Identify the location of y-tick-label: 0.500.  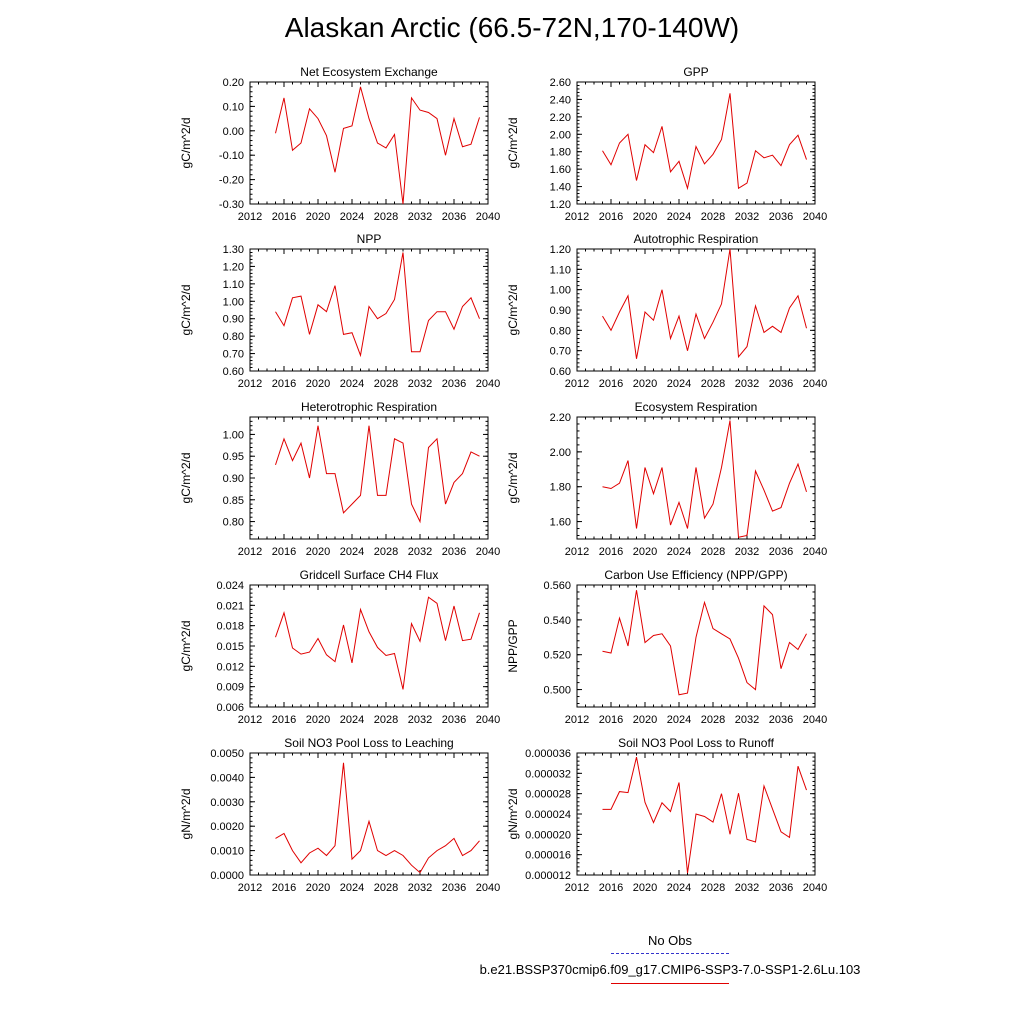
(557, 691).